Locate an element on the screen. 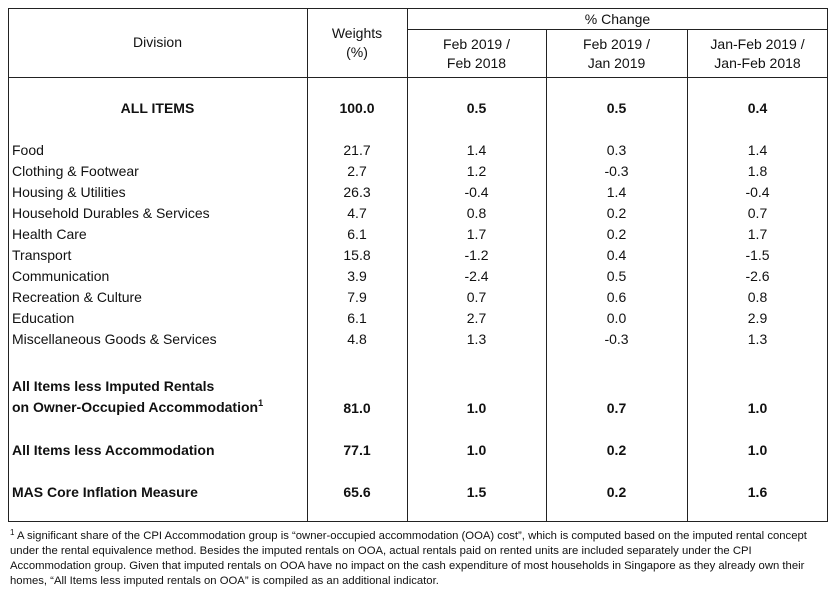 The height and width of the screenshot is (615, 840). row-v3: -2.6 is located at coordinates (757, 276).